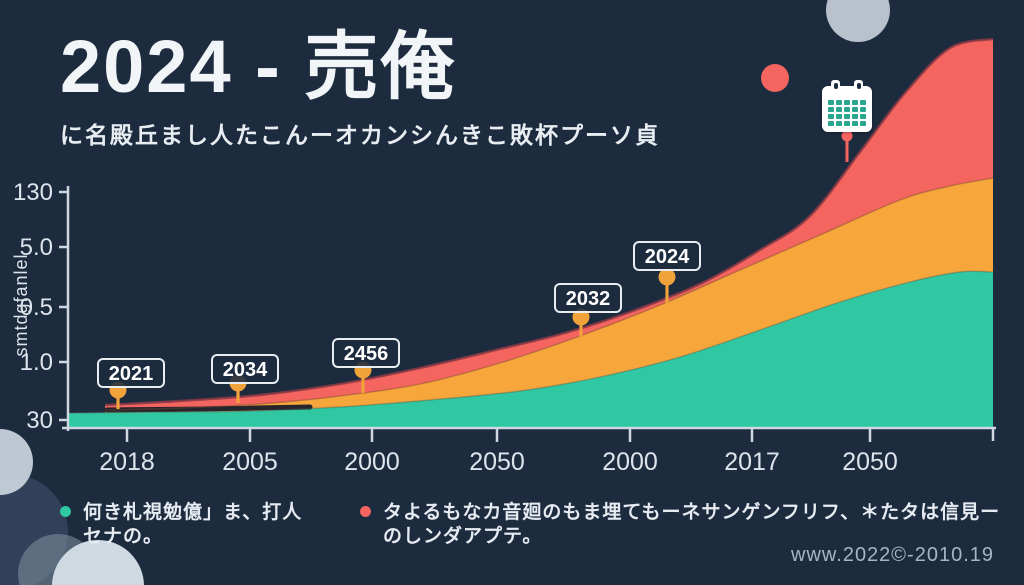 This screenshot has width=1024, height=585. What do you see at coordinates (39, 420) in the screenshot?
I see `y-tick-label: 30` at bounding box center [39, 420].